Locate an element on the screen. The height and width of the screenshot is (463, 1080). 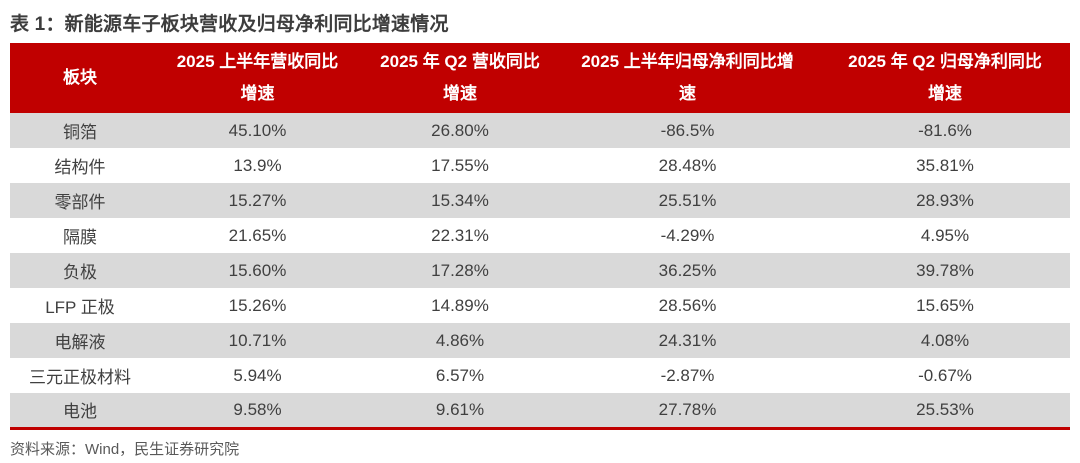
table-row: 电解液 10.71% 4.86% 24.31% 4.08% is located at coordinates (540, 340).